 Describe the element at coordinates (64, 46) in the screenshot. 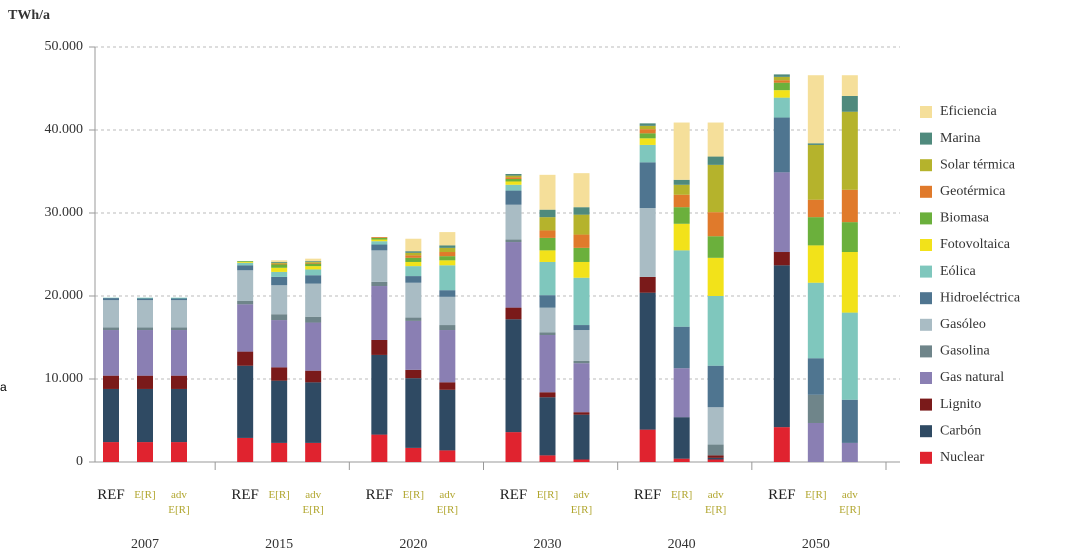

I see `y-tick-label: 50.000` at that location.